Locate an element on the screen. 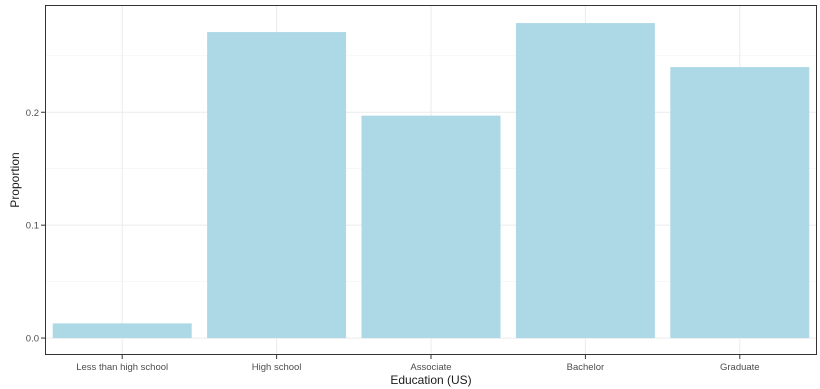 This screenshot has width=820, height=389. x-tick-label: High school is located at coordinates (277, 367).